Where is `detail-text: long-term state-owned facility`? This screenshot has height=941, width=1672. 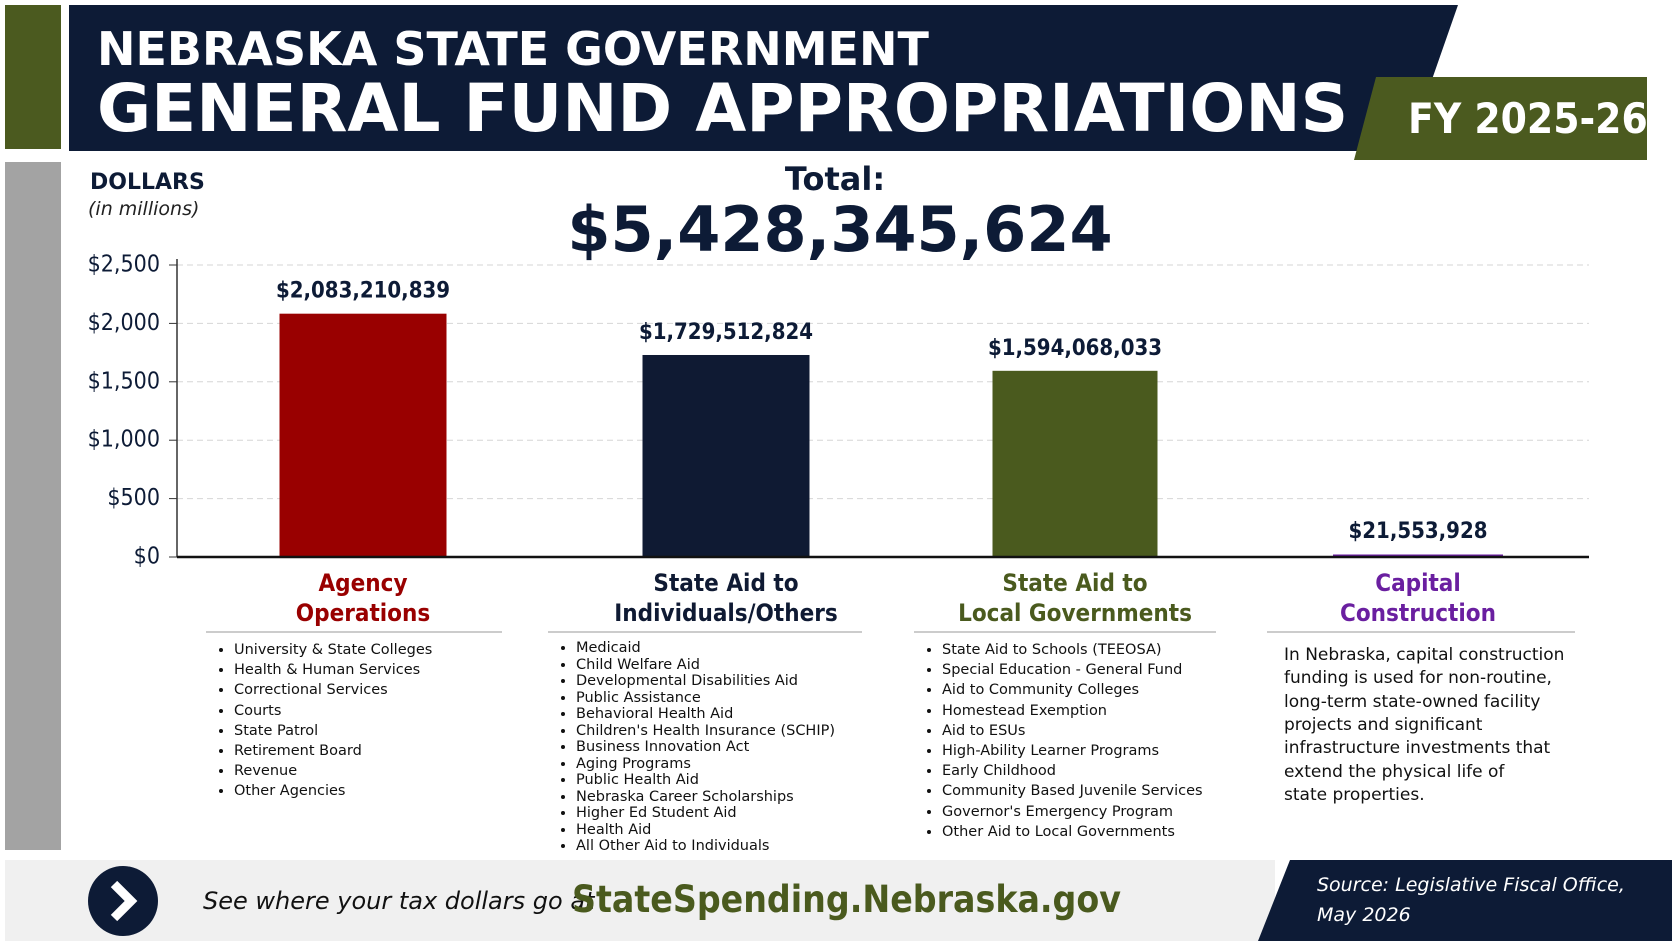
detail-text: long-term state-owned facility is located at coordinates (1412, 701).